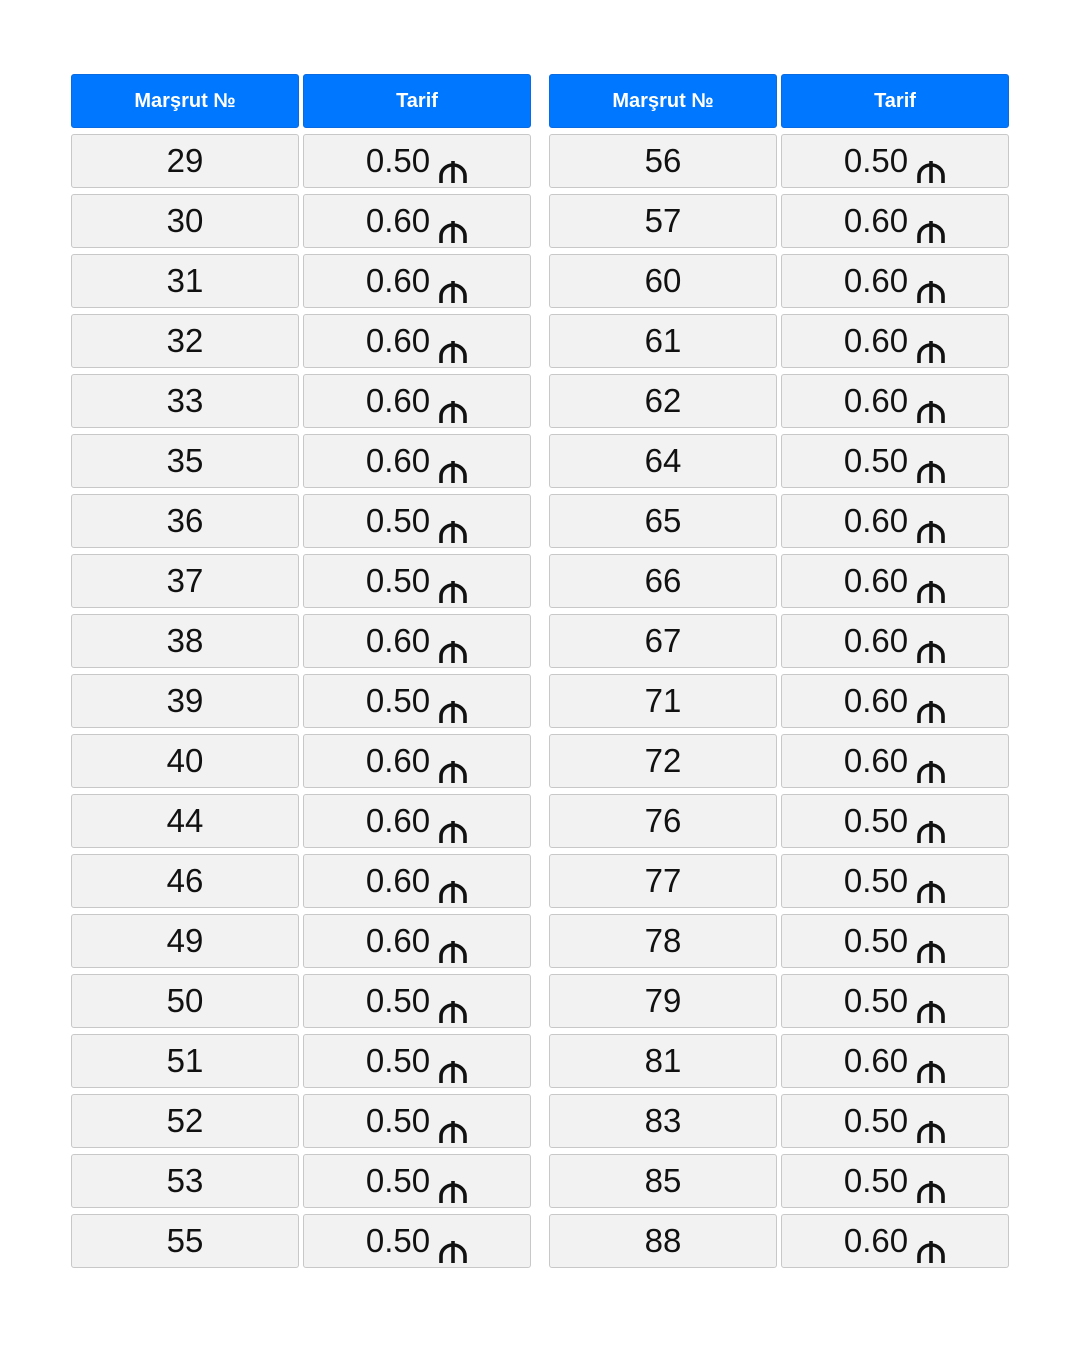  Describe the element at coordinates (185, 281) in the screenshot. I see `route-number-cell: 31` at that location.